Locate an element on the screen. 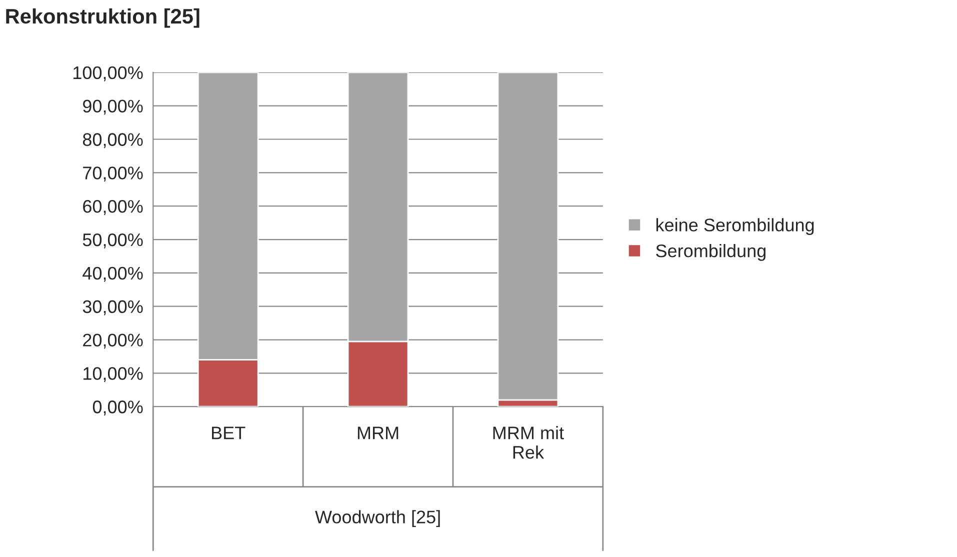 This screenshot has height=557, width=957. y-tick-label: 60,00% is located at coordinates (113, 207).